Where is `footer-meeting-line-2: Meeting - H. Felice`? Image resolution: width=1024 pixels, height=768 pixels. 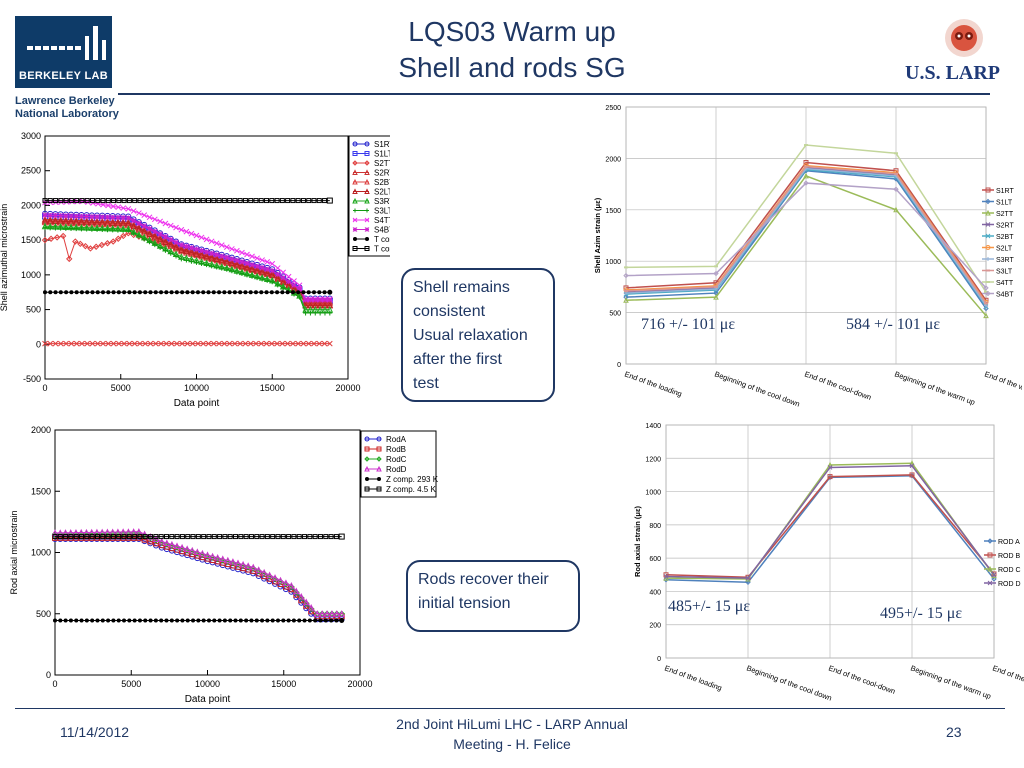
footer-meeting-line-2: Meeting - H. Felice is located at coordinates (512, 744).